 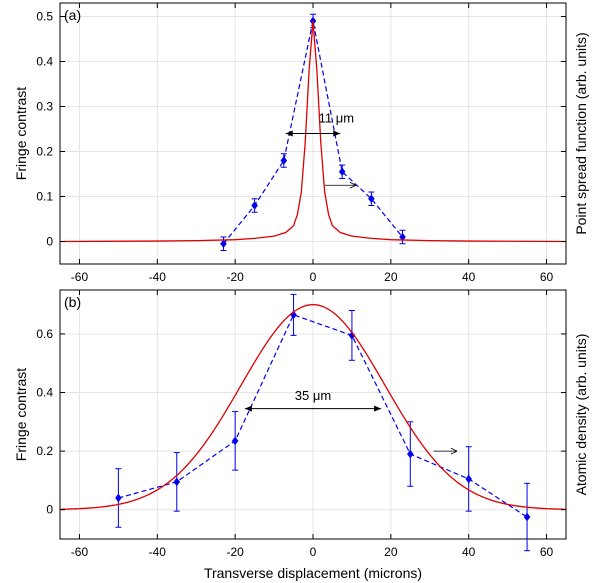 What do you see at coordinates (44, 334) in the screenshot?
I see `y-tick-label: 0.6` at bounding box center [44, 334].